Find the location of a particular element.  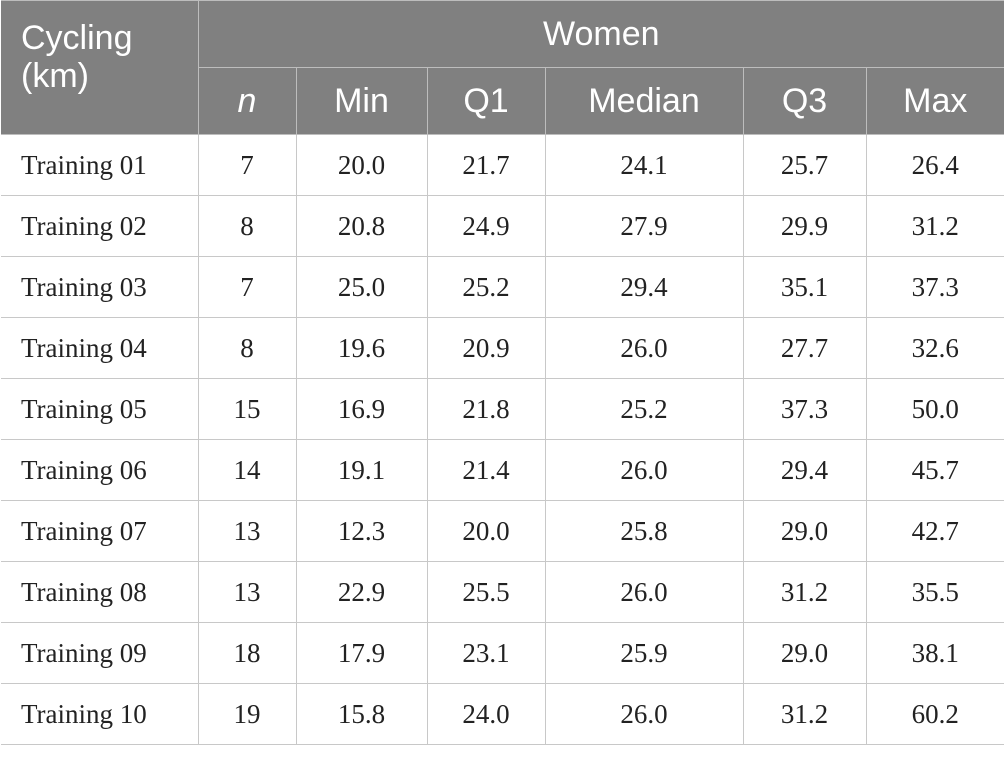

table-cell: 27.9 is located at coordinates (644, 226).